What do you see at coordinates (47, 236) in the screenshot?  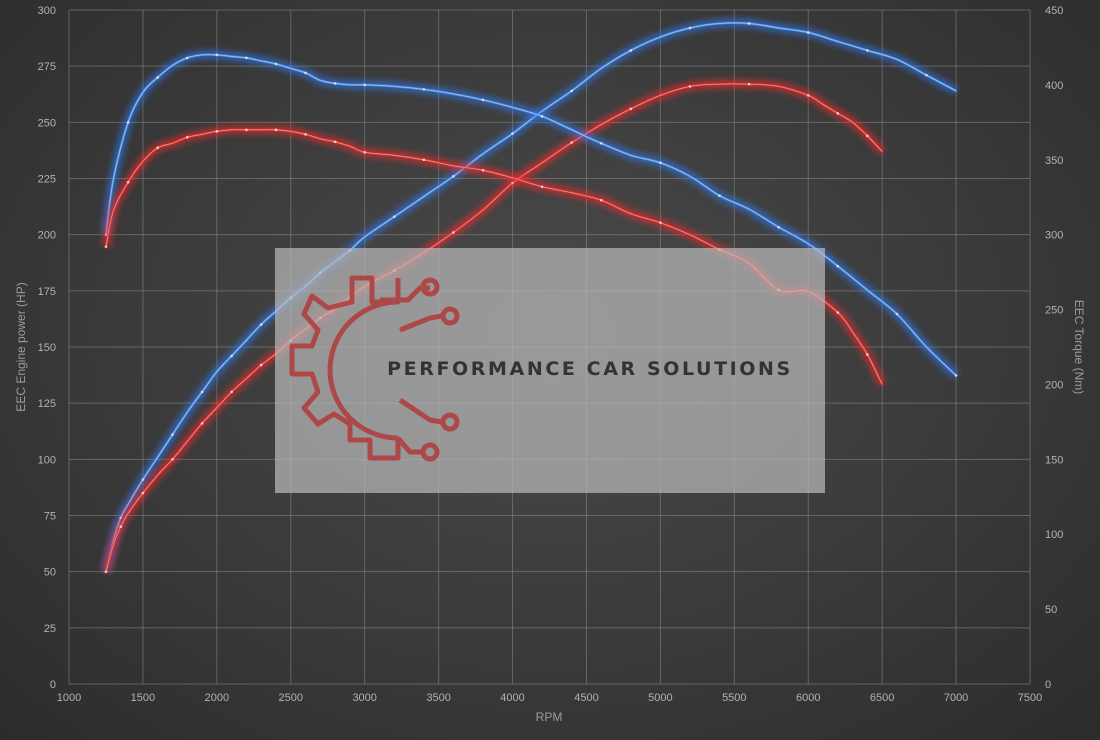 I see `y-left-tick-label: 200` at bounding box center [47, 236].